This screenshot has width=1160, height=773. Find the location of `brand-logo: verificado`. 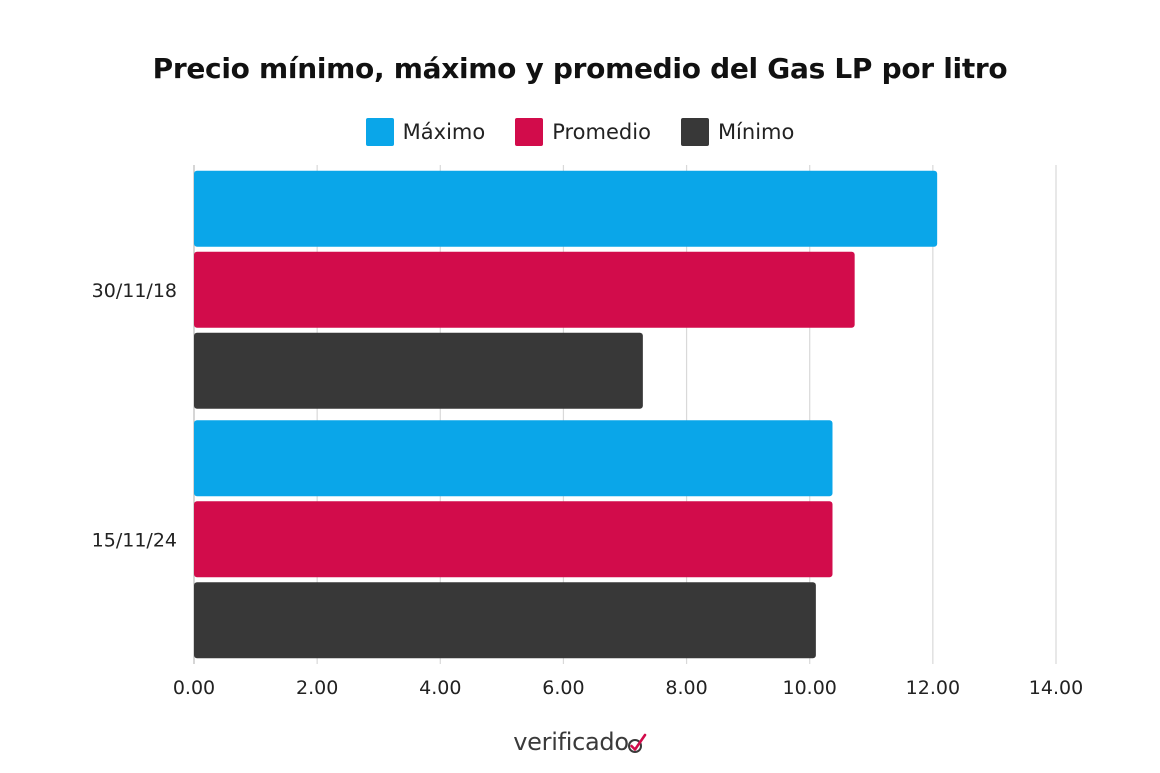

brand-logo: verificado is located at coordinates (580, 742).